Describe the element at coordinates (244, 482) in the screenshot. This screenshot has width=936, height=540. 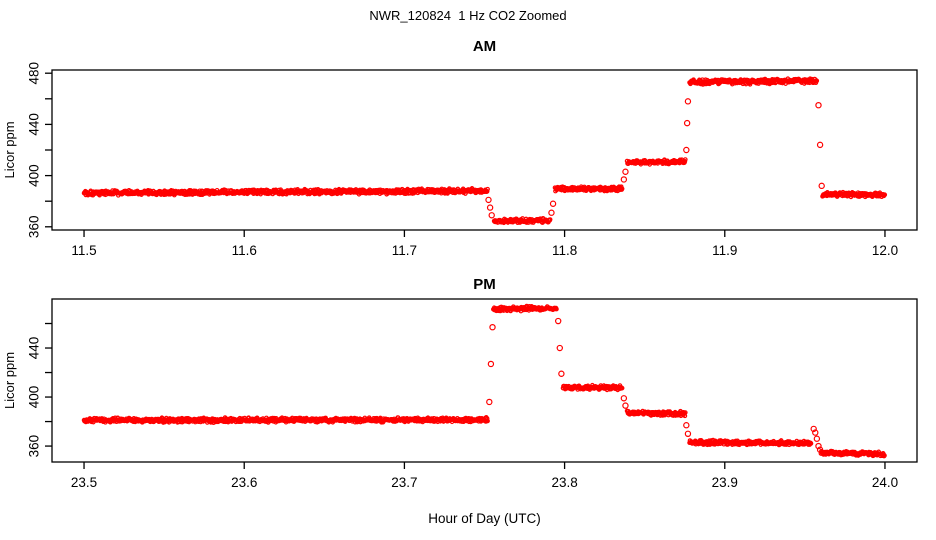
I see `x-tick-label: 23.6` at that location.